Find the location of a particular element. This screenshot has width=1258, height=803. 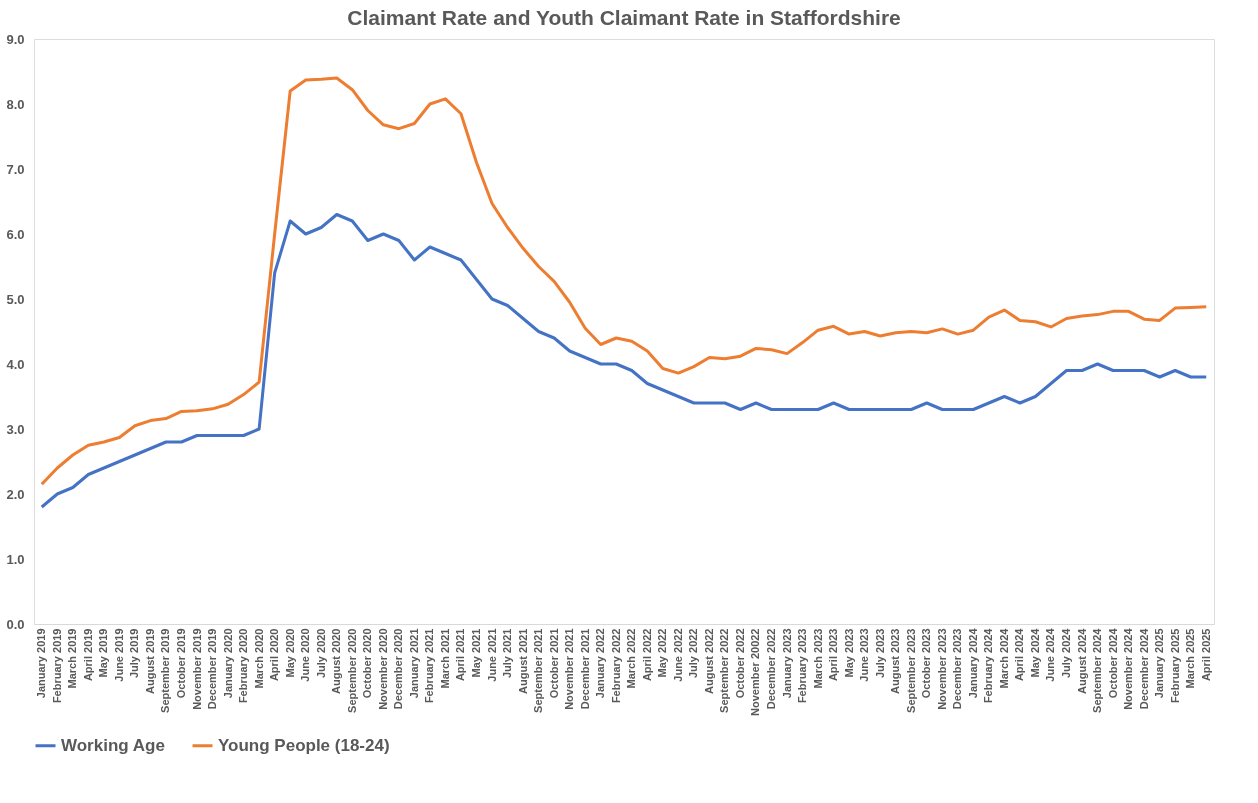

x-tick-label: March 2019 is located at coordinates (72, 658).